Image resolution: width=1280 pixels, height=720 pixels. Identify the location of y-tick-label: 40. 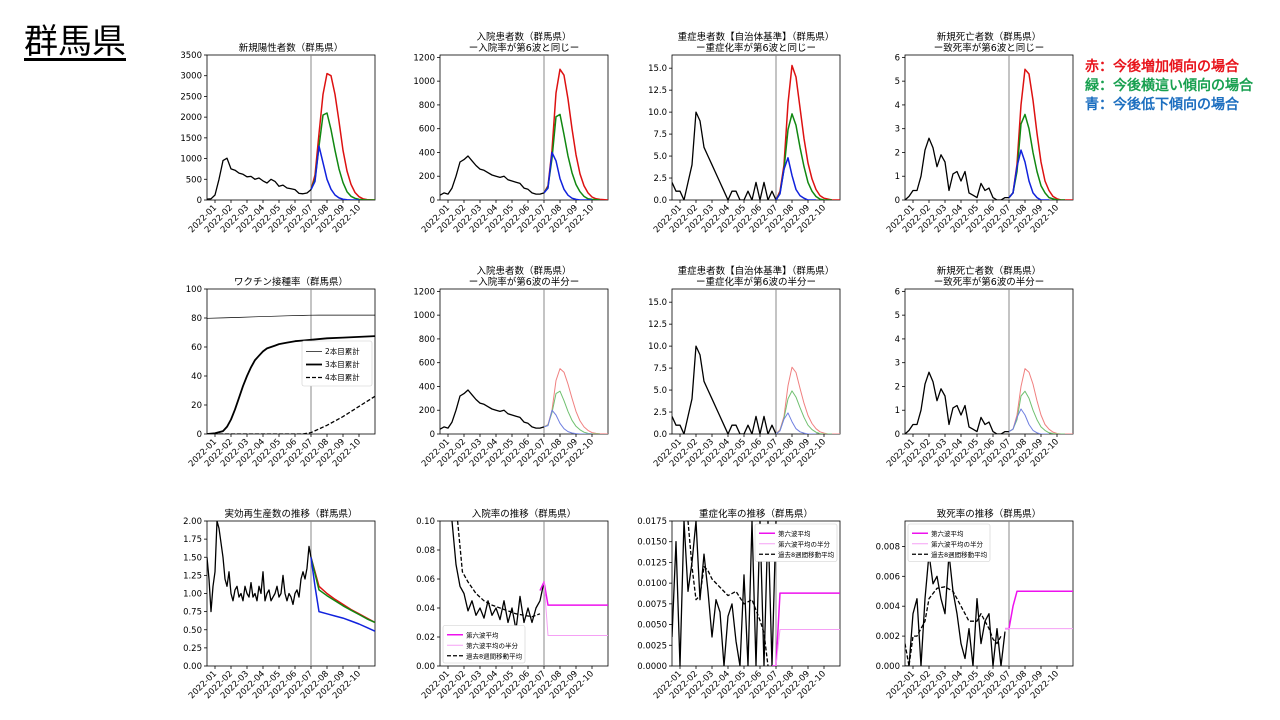
(196, 377).